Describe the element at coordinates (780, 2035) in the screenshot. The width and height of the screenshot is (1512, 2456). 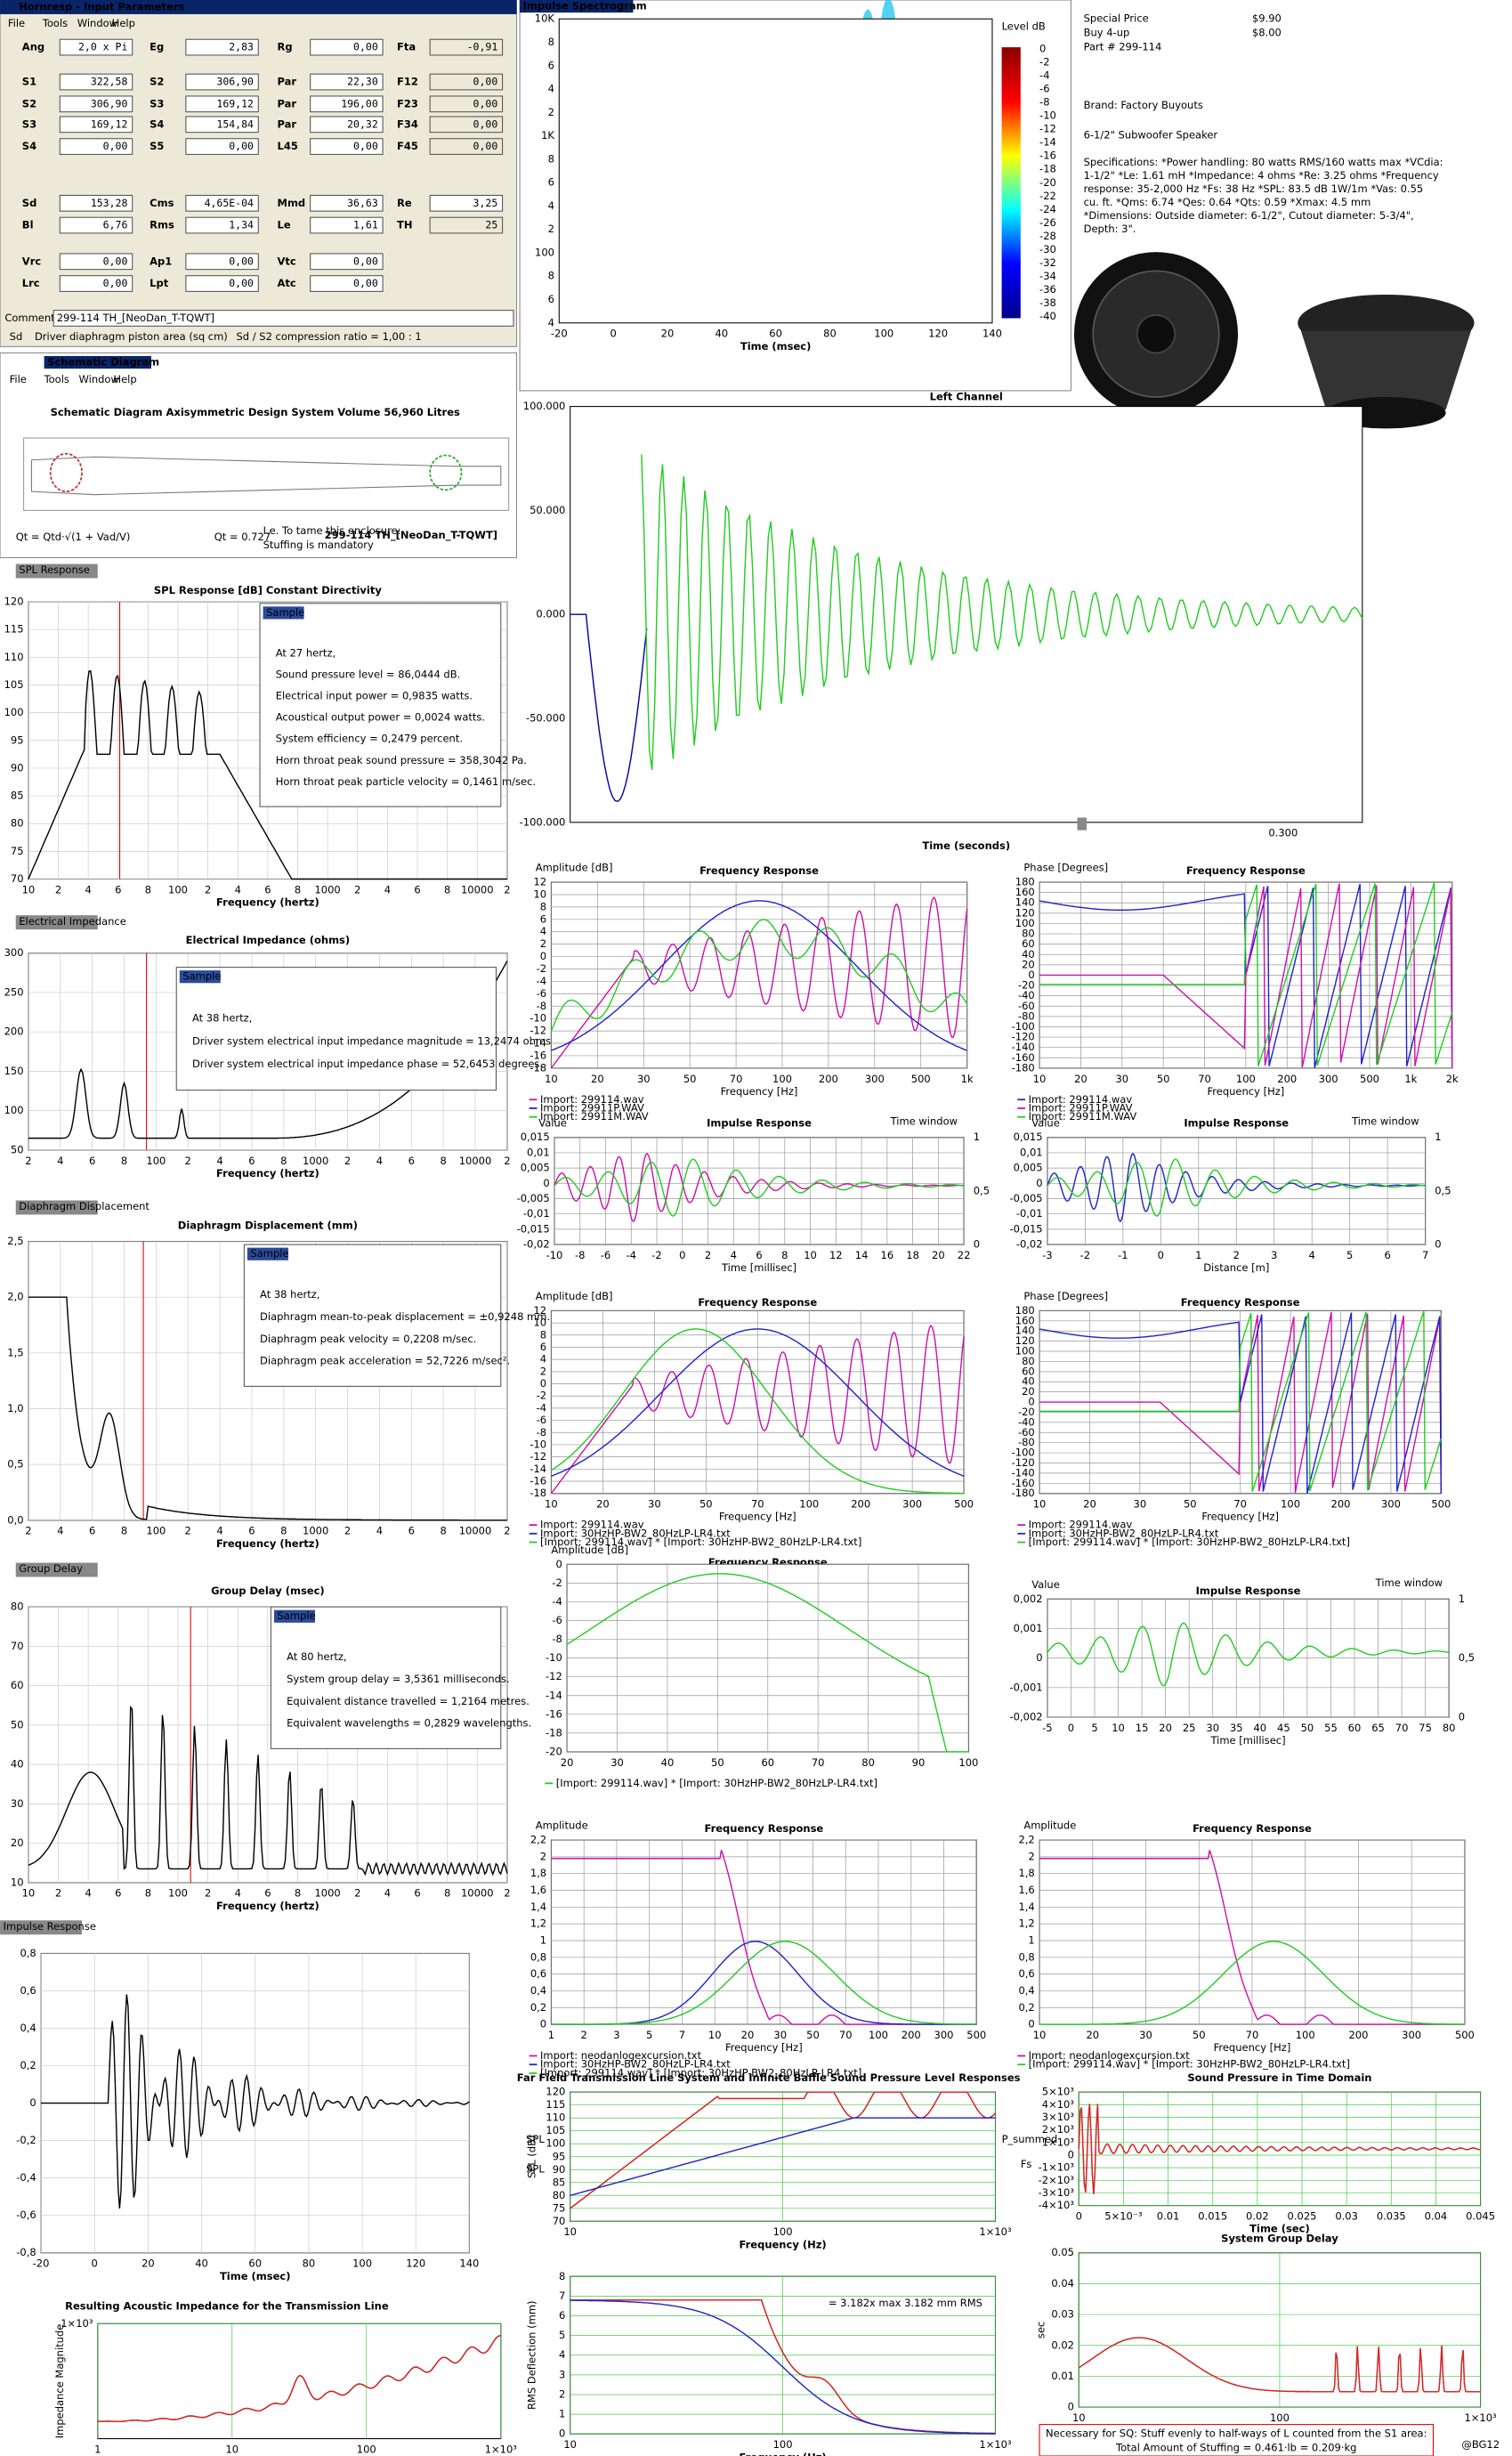
I see `x-tick-label: 30` at that location.